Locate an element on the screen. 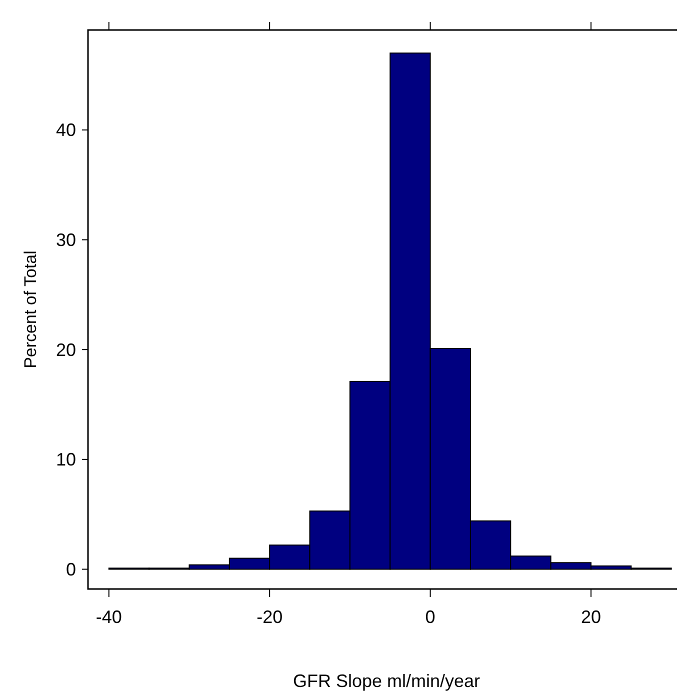 The image size is (685, 699). x-tick-label: -20 is located at coordinates (269, 617).